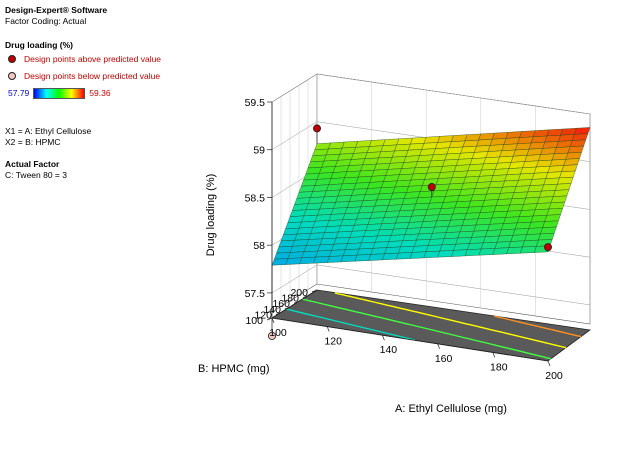  What do you see at coordinates (431, 187) in the screenshot?
I see `design-point-above` at bounding box center [431, 187].